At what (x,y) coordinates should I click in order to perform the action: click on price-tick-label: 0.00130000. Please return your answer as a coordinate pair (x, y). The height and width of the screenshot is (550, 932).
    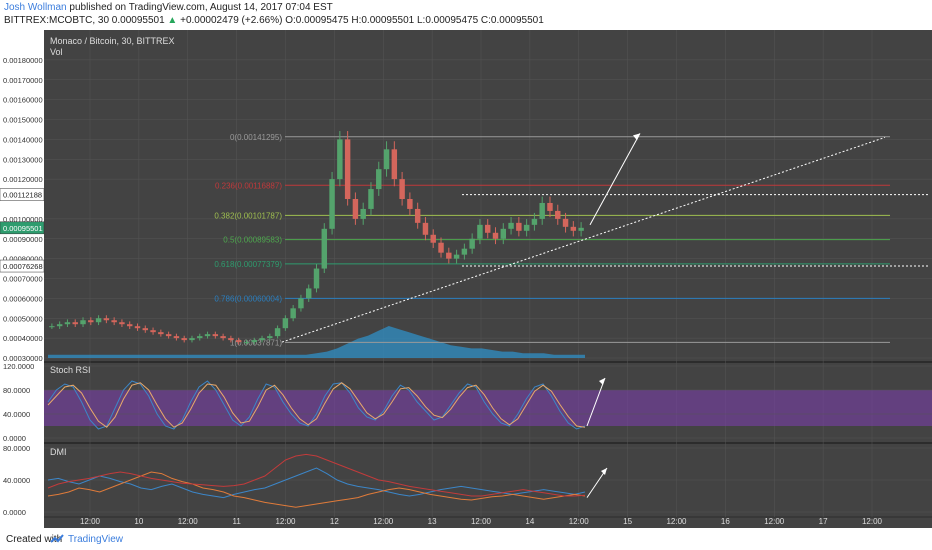
    Looking at the image, I should click on (23, 159).